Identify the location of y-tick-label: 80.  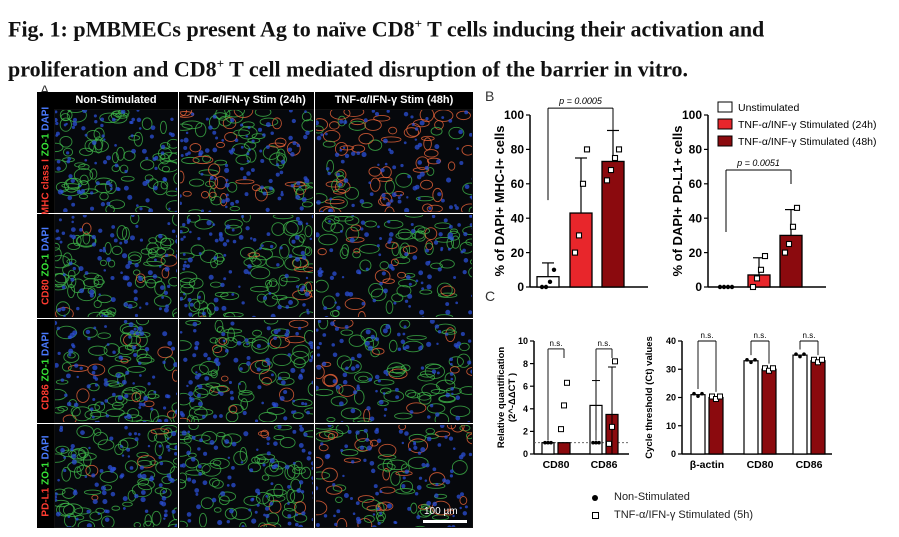
(696, 150).